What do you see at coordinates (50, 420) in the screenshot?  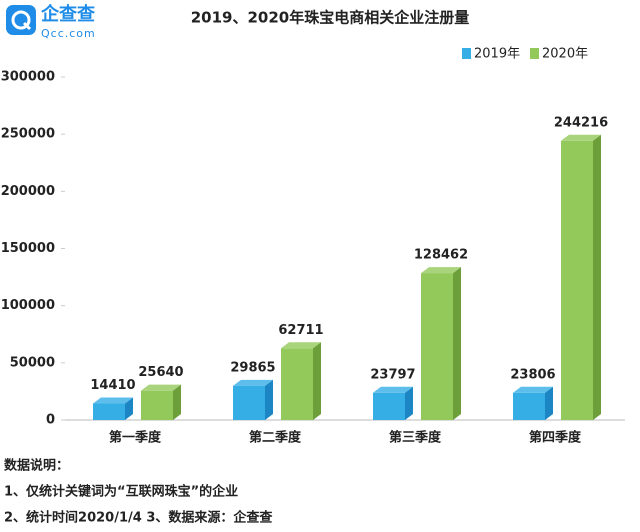 I see `y-tick-label: 0` at bounding box center [50, 420].